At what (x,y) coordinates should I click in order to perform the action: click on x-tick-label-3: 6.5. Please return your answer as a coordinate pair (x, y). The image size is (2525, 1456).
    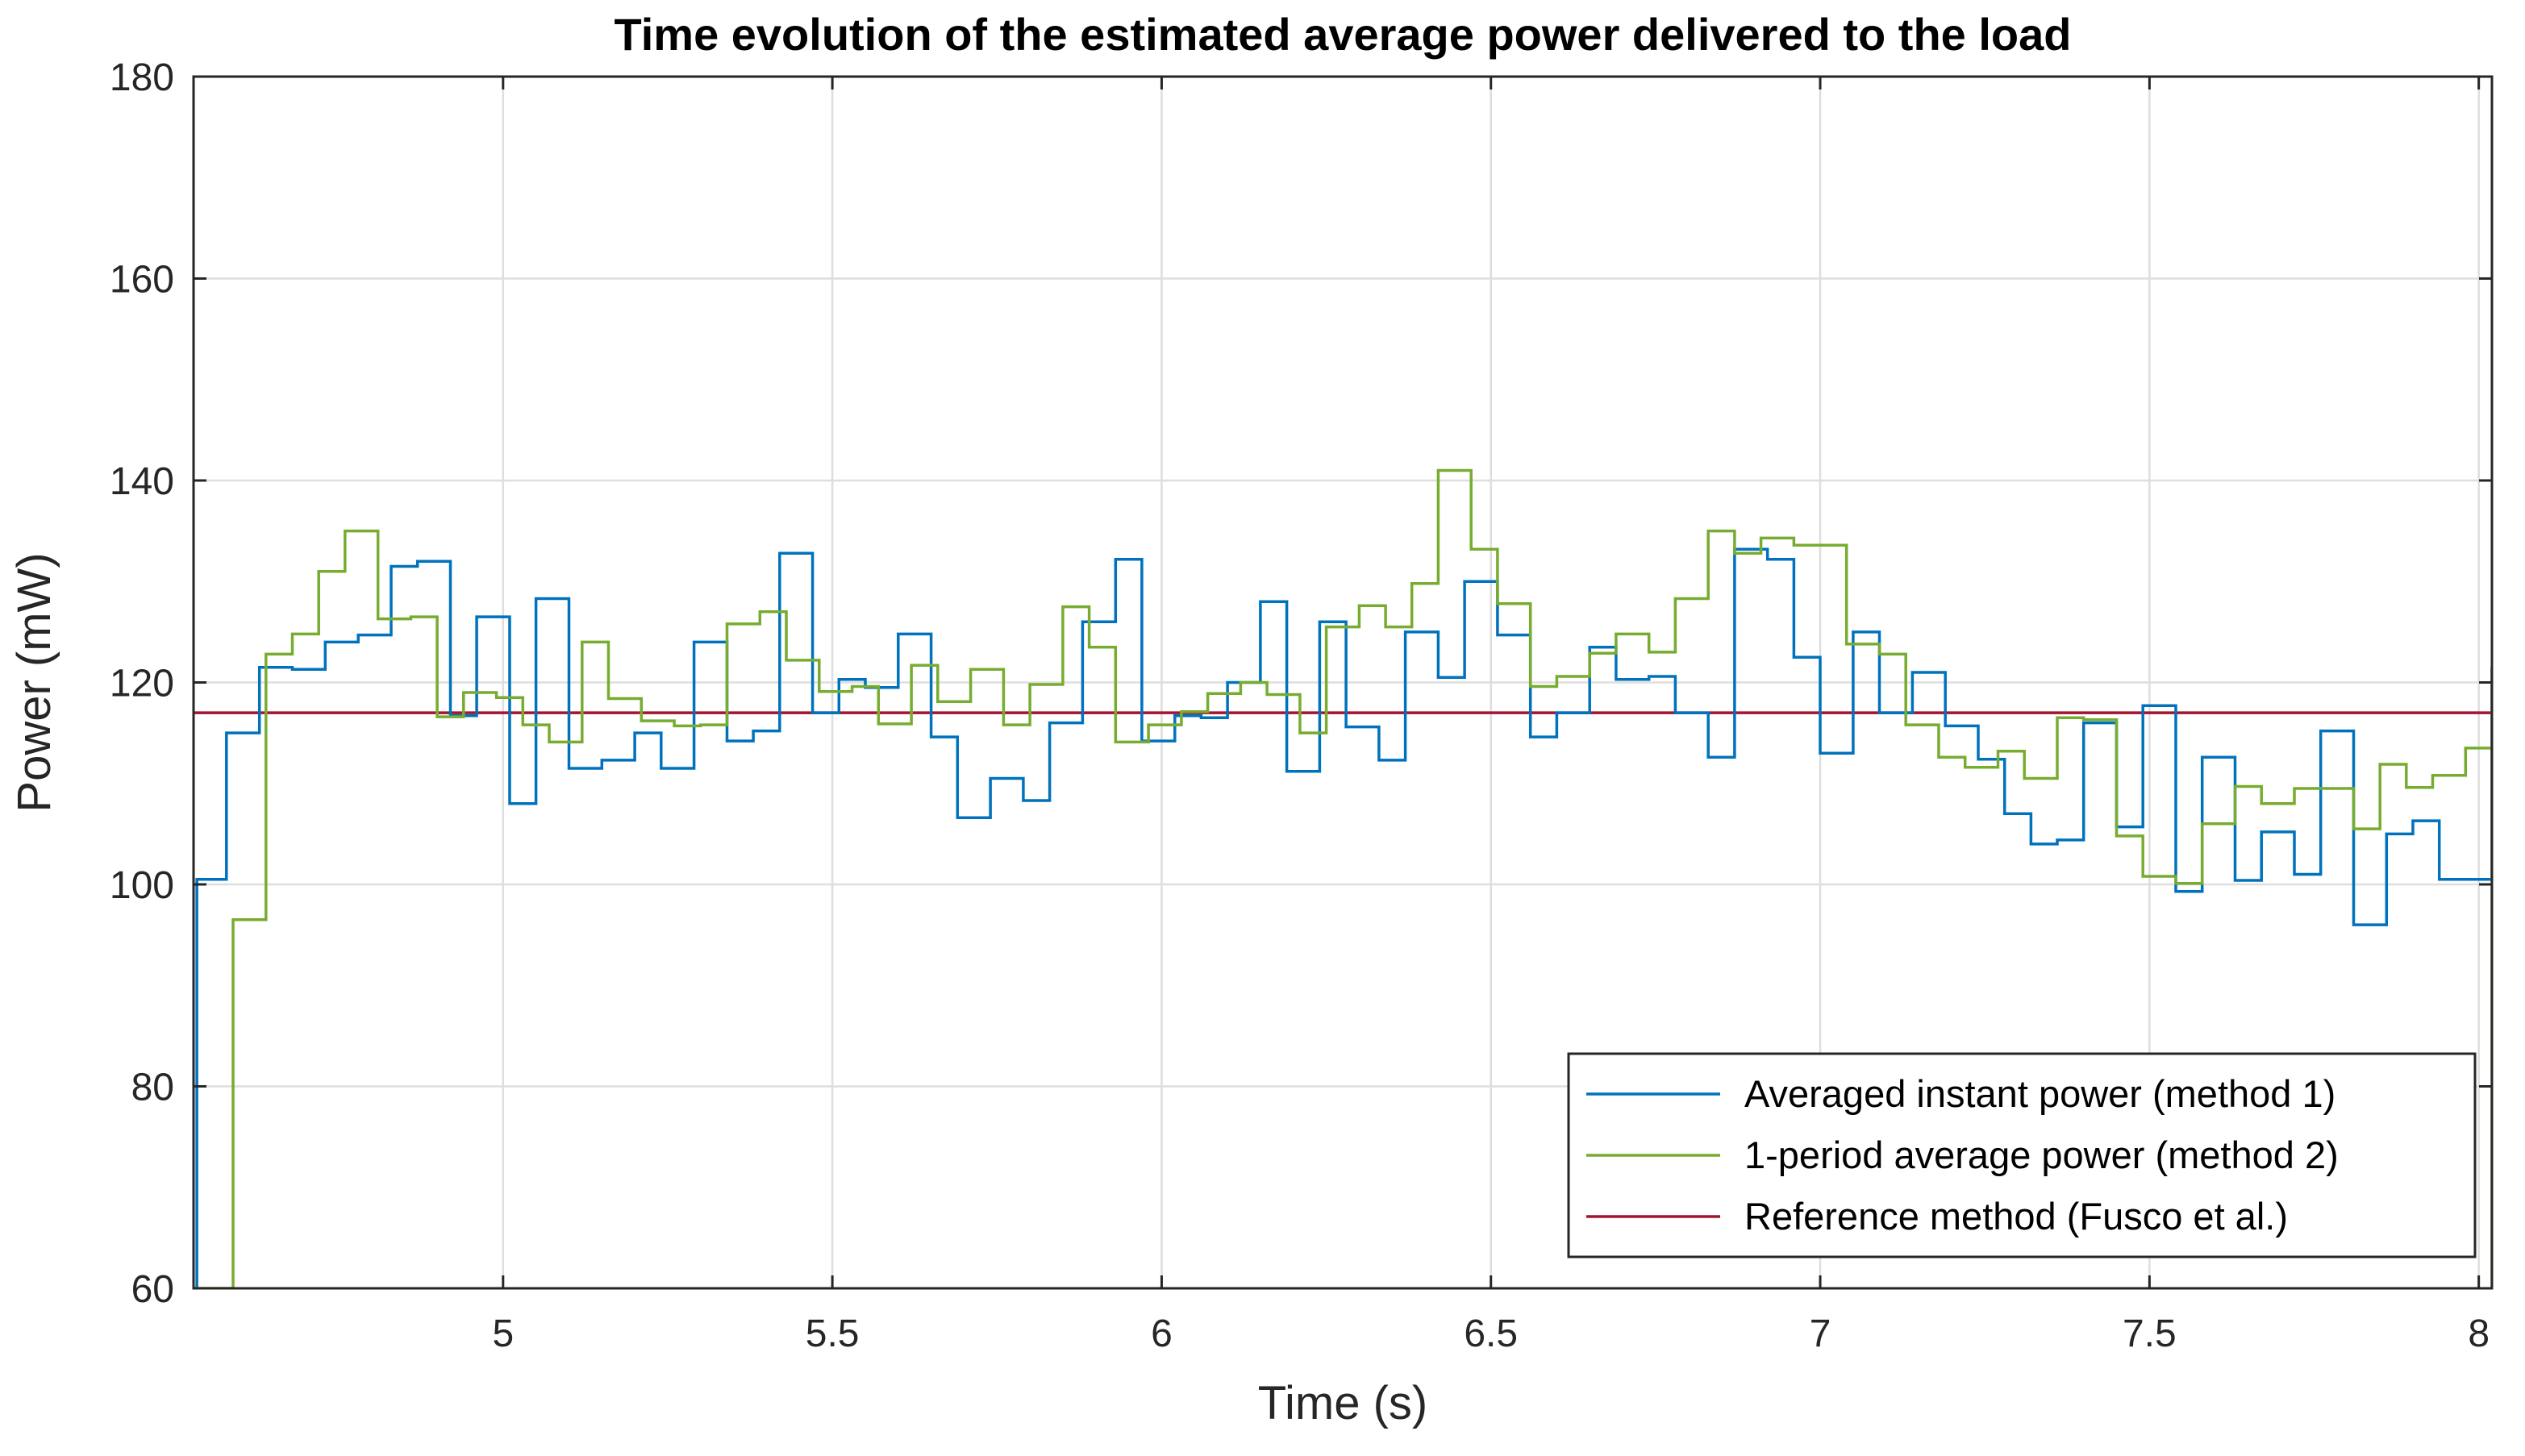
    Looking at the image, I should click on (1491, 1333).